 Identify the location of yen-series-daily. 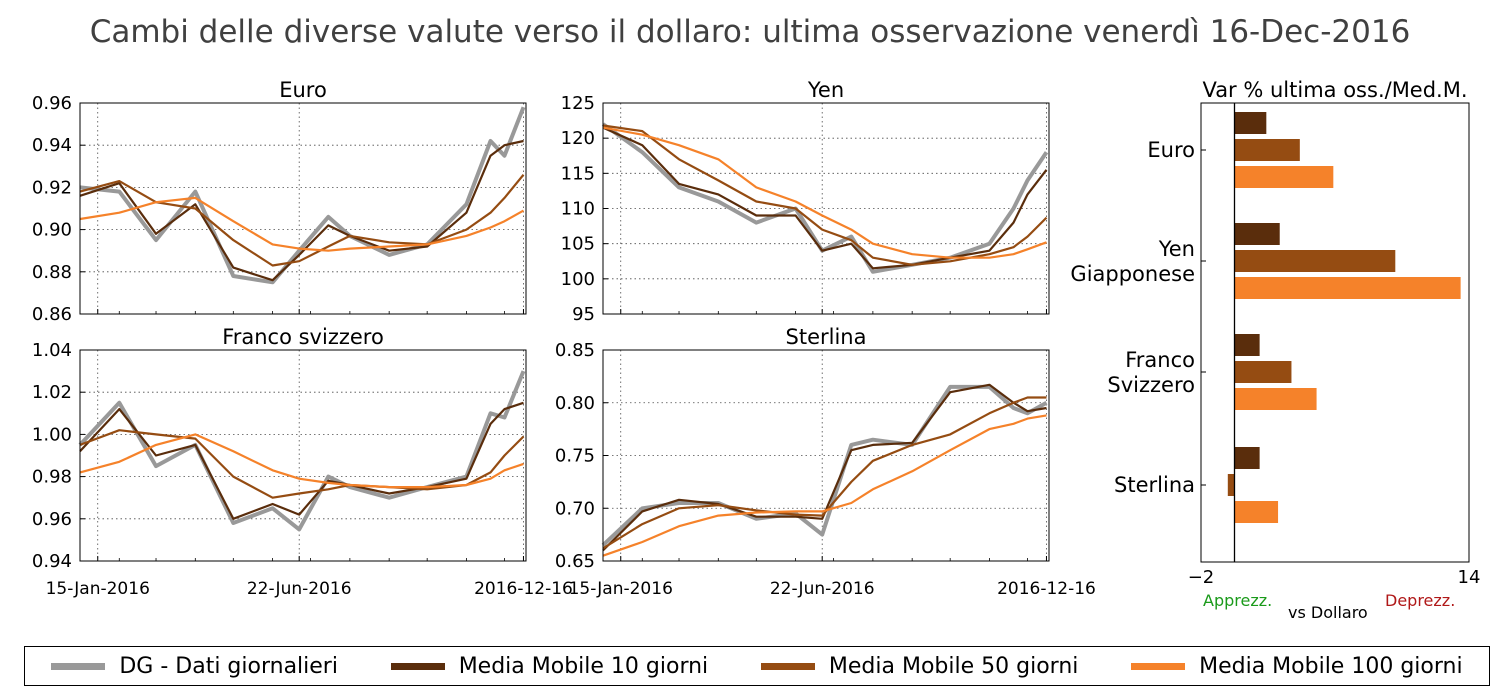
(825, 198).